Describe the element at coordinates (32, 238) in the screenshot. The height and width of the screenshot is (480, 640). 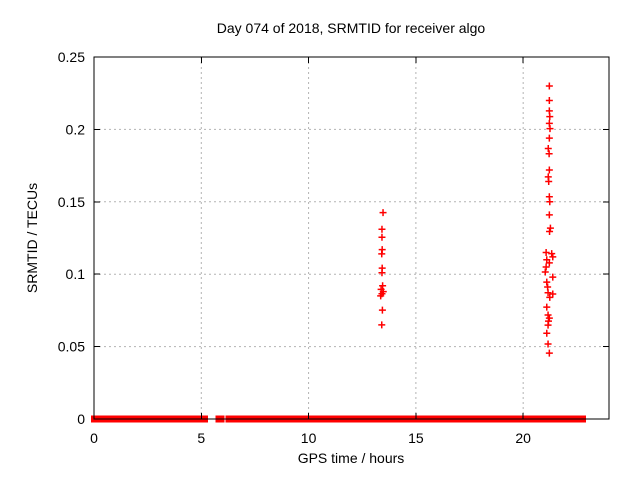
I see `y-axis-label: SRMTID / TECUs` at that location.